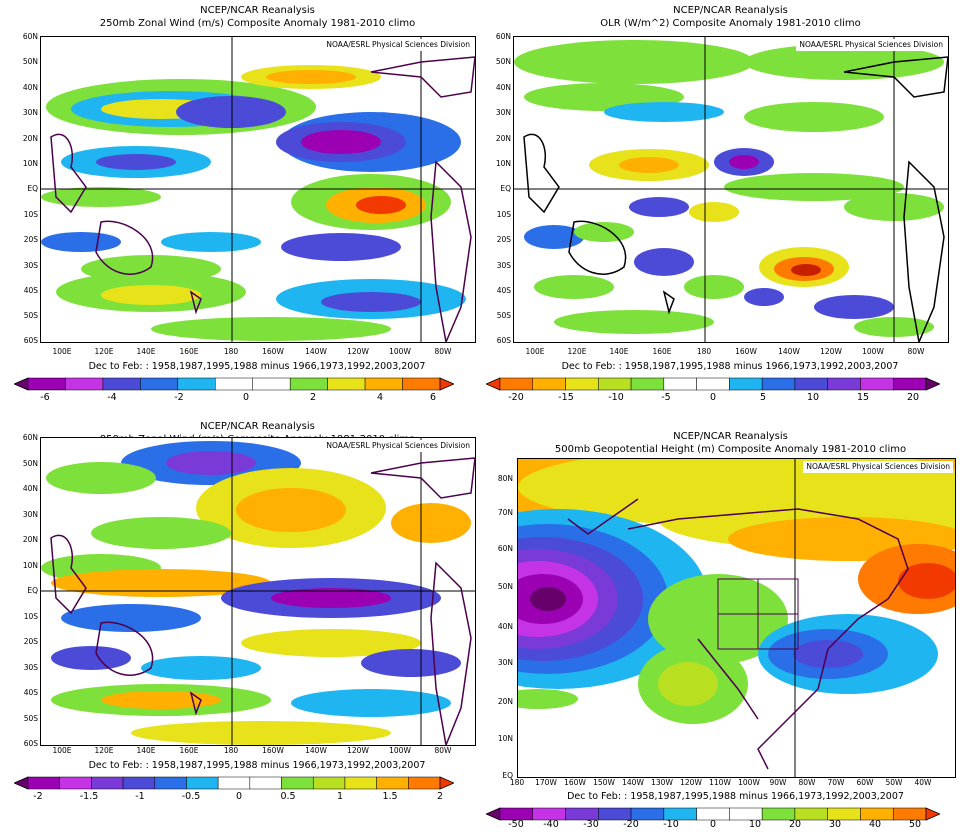 This screenshot has height=832, width=970. What do you see at coordinates (633, 782) in the screenshot?
I see `lon-label: 140W` at bounding box center [633, 782].